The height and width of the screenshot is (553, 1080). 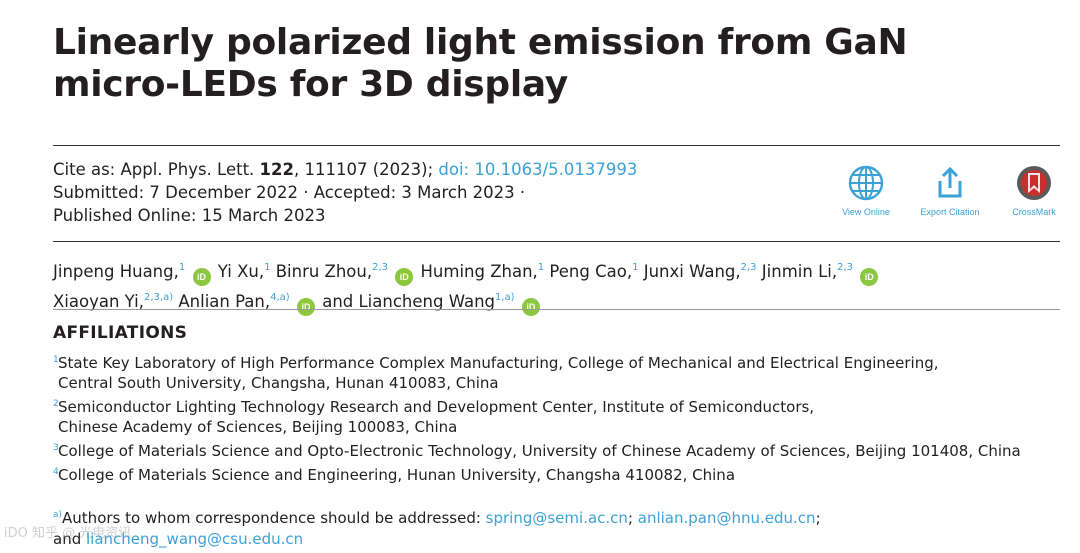 I want to click on email-link: spring@semi.ac.cn, so click(x=556, y=518).